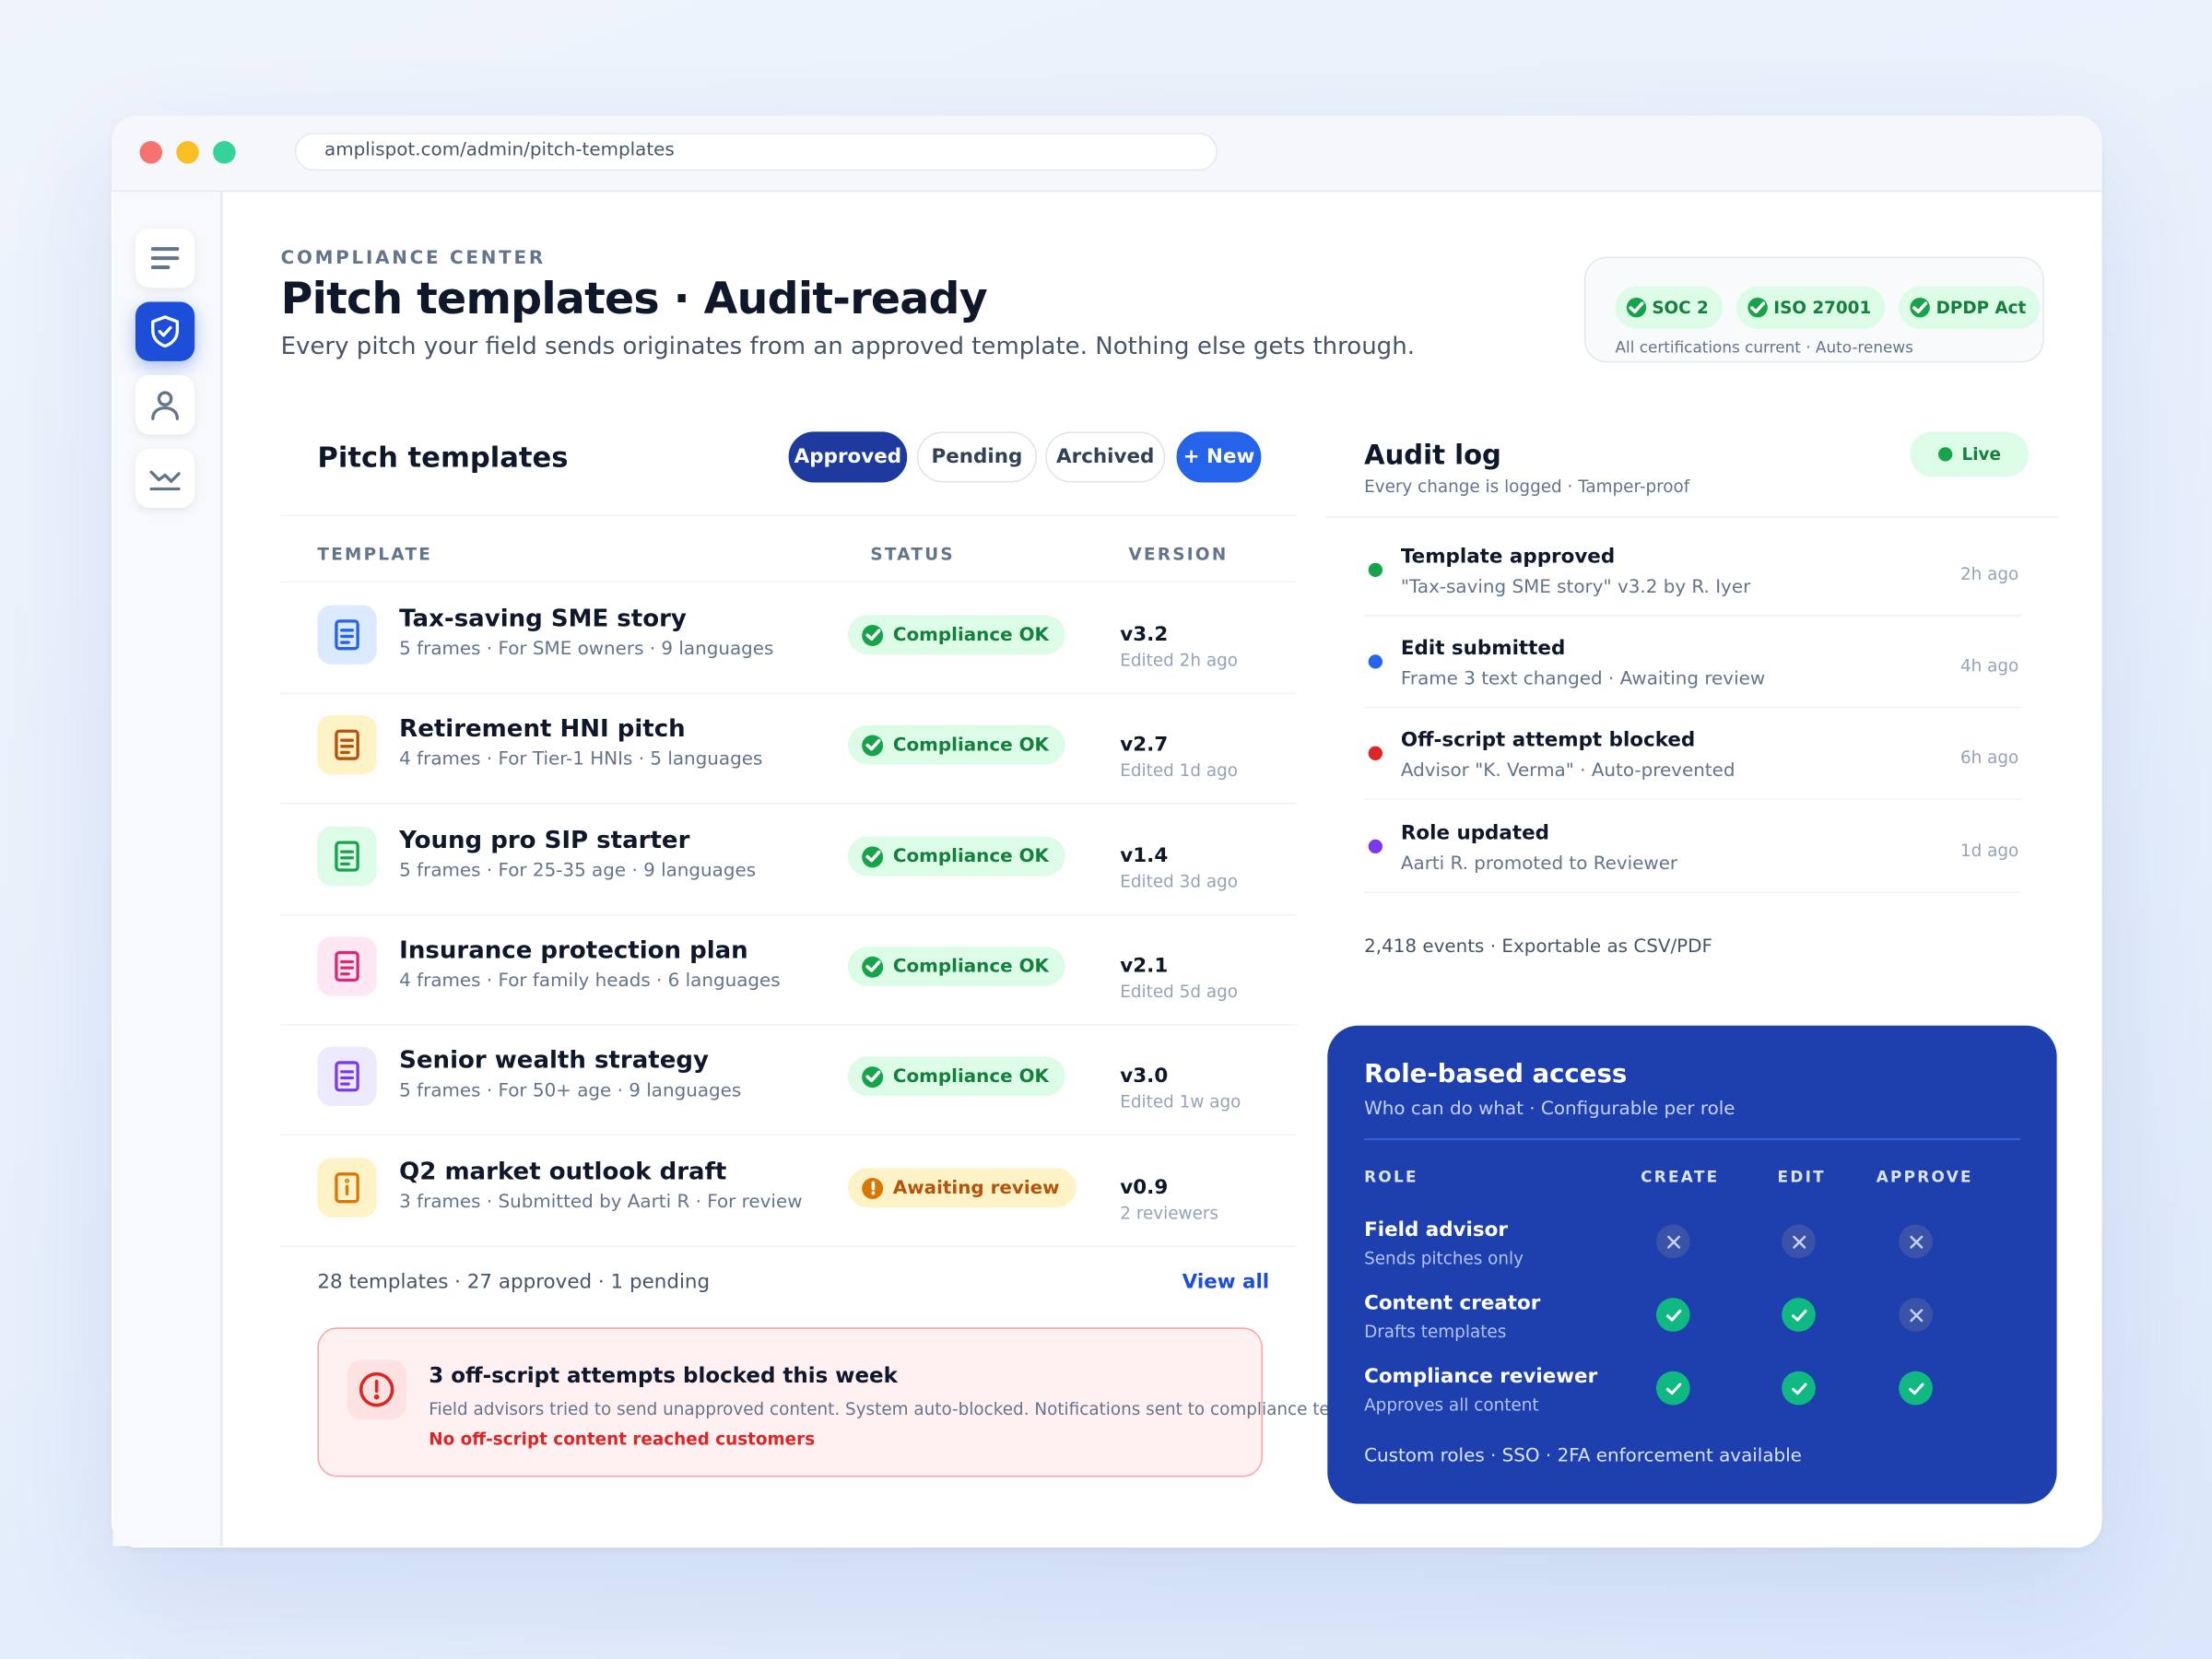 Image resolution: width=2212 pixels, height=1659 pixels. I want to click on cert-chip-label: DPDP Act, so click(1981, 307).